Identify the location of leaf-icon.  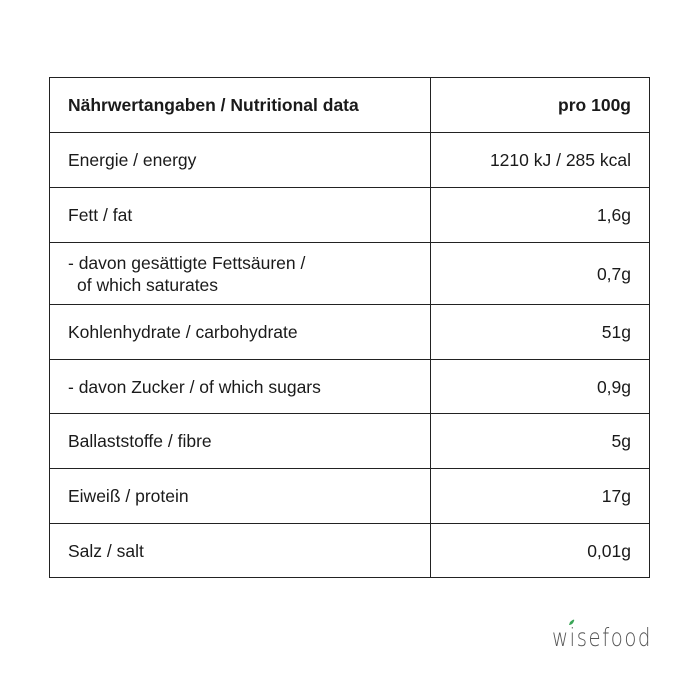
(572, 622).